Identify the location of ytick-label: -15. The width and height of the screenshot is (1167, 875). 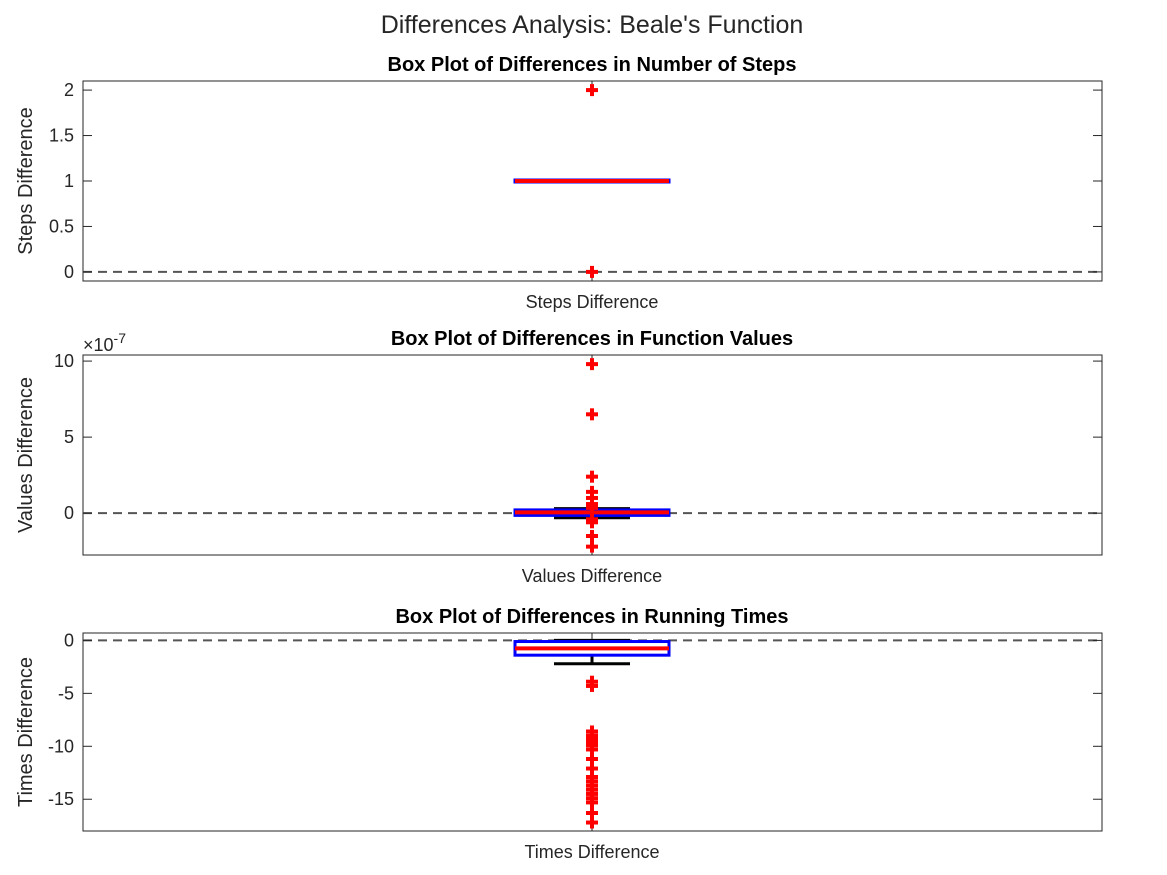
(61, 799).